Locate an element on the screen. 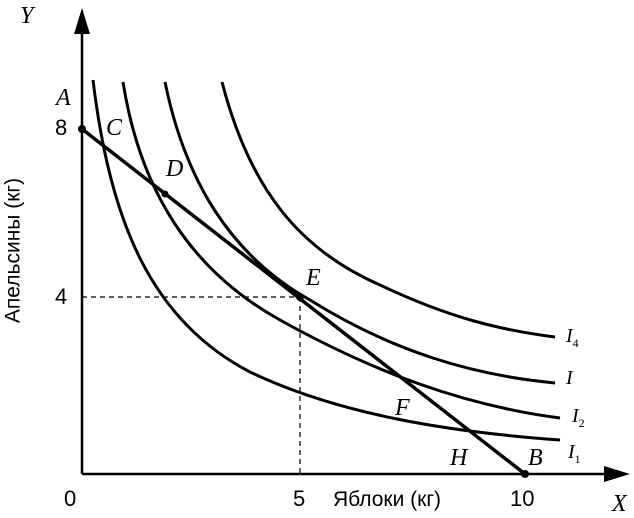  point-a-marker is located at coordinates (82, 129).